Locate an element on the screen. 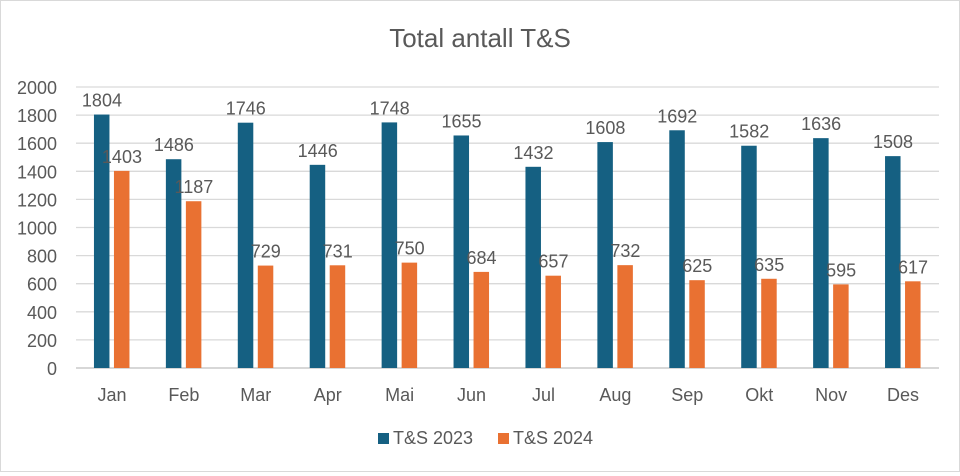 The image size is (960, 476). y-tick-label: 1000 is located at coordinates (37, 229).